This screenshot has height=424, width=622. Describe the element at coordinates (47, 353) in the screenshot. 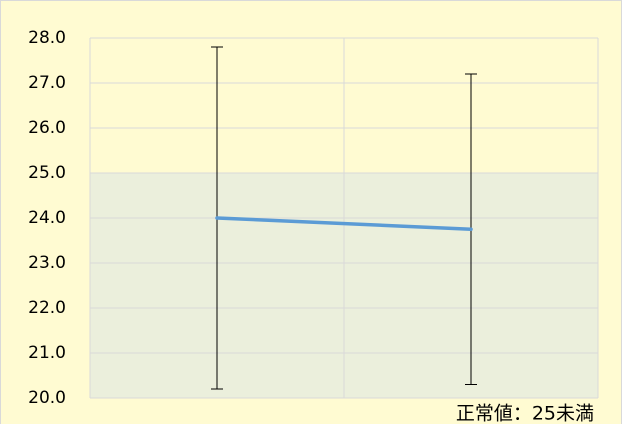

I see `y-tick-label: 21.0` at that location.